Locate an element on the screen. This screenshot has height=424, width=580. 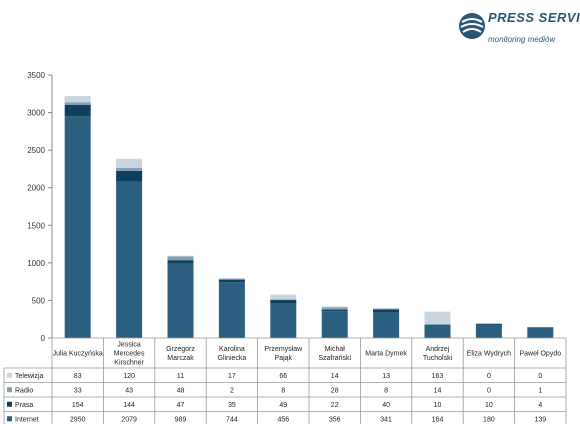
data-value-label: 144 is located at coordinates (129, 405).